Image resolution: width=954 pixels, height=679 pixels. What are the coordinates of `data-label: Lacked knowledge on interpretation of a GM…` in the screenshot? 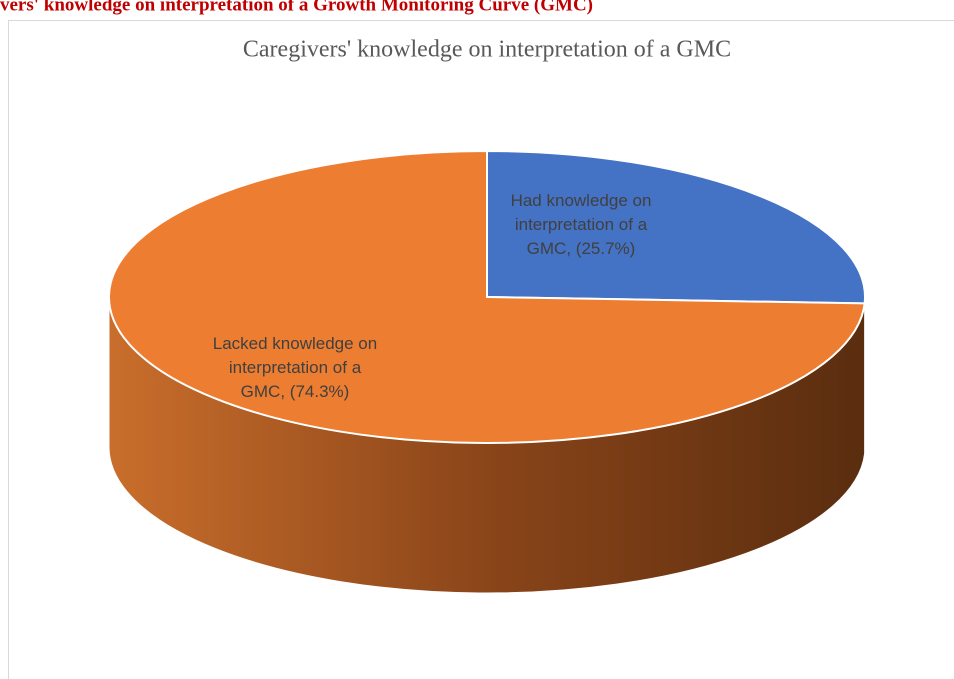 It's located at (295, 367).